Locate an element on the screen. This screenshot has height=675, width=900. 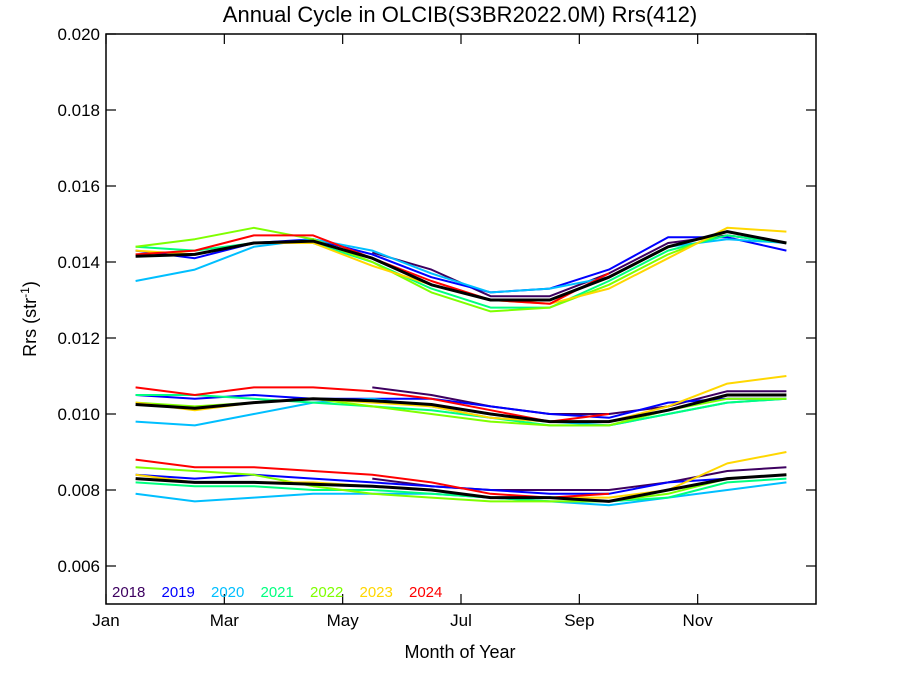
y-tick-label: 0.020 is located at coordinates (78, 34).